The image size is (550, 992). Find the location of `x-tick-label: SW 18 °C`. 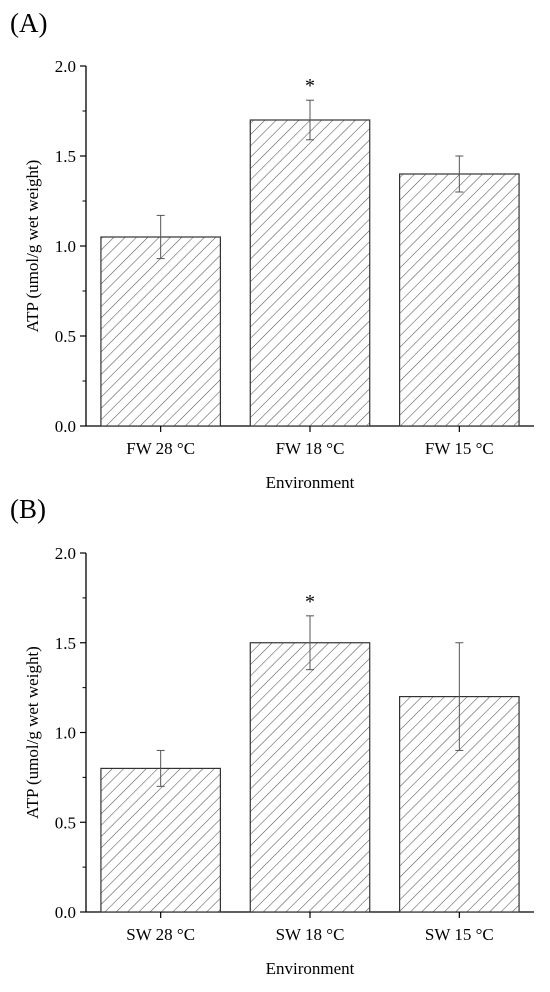

x-tick-label: SW 18 °C is located at coordinates (310, 934).